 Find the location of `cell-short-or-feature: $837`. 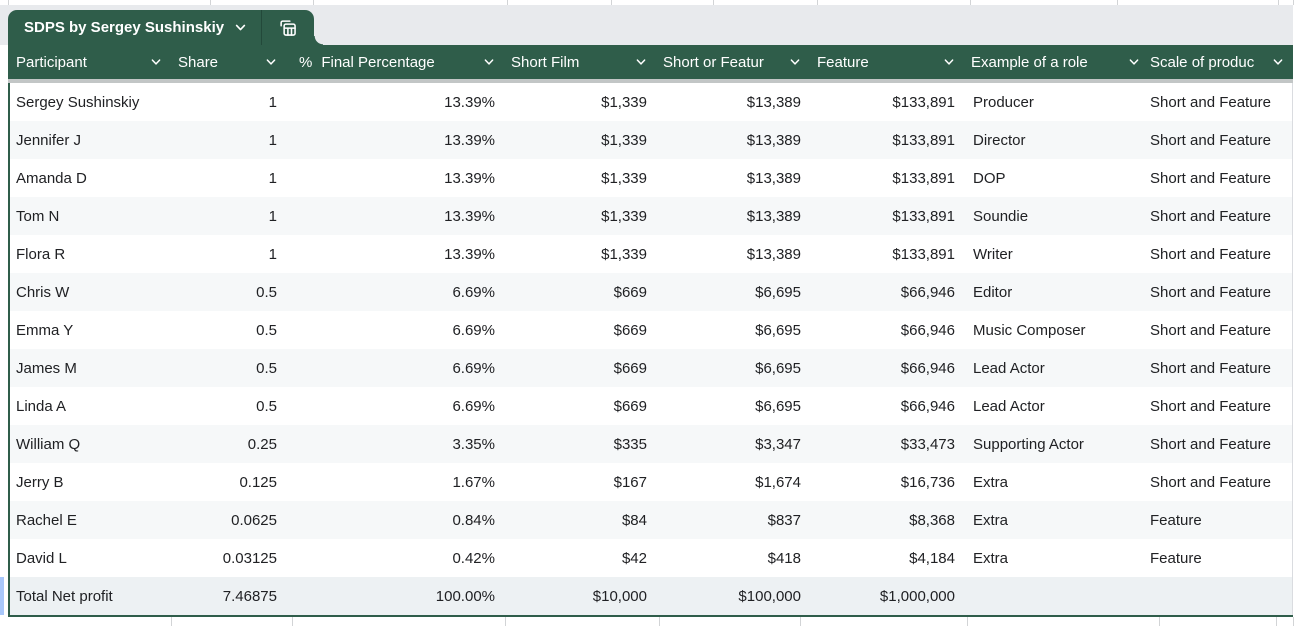

cell-short-or-feature: $837 is located at coordinates (784, 520).